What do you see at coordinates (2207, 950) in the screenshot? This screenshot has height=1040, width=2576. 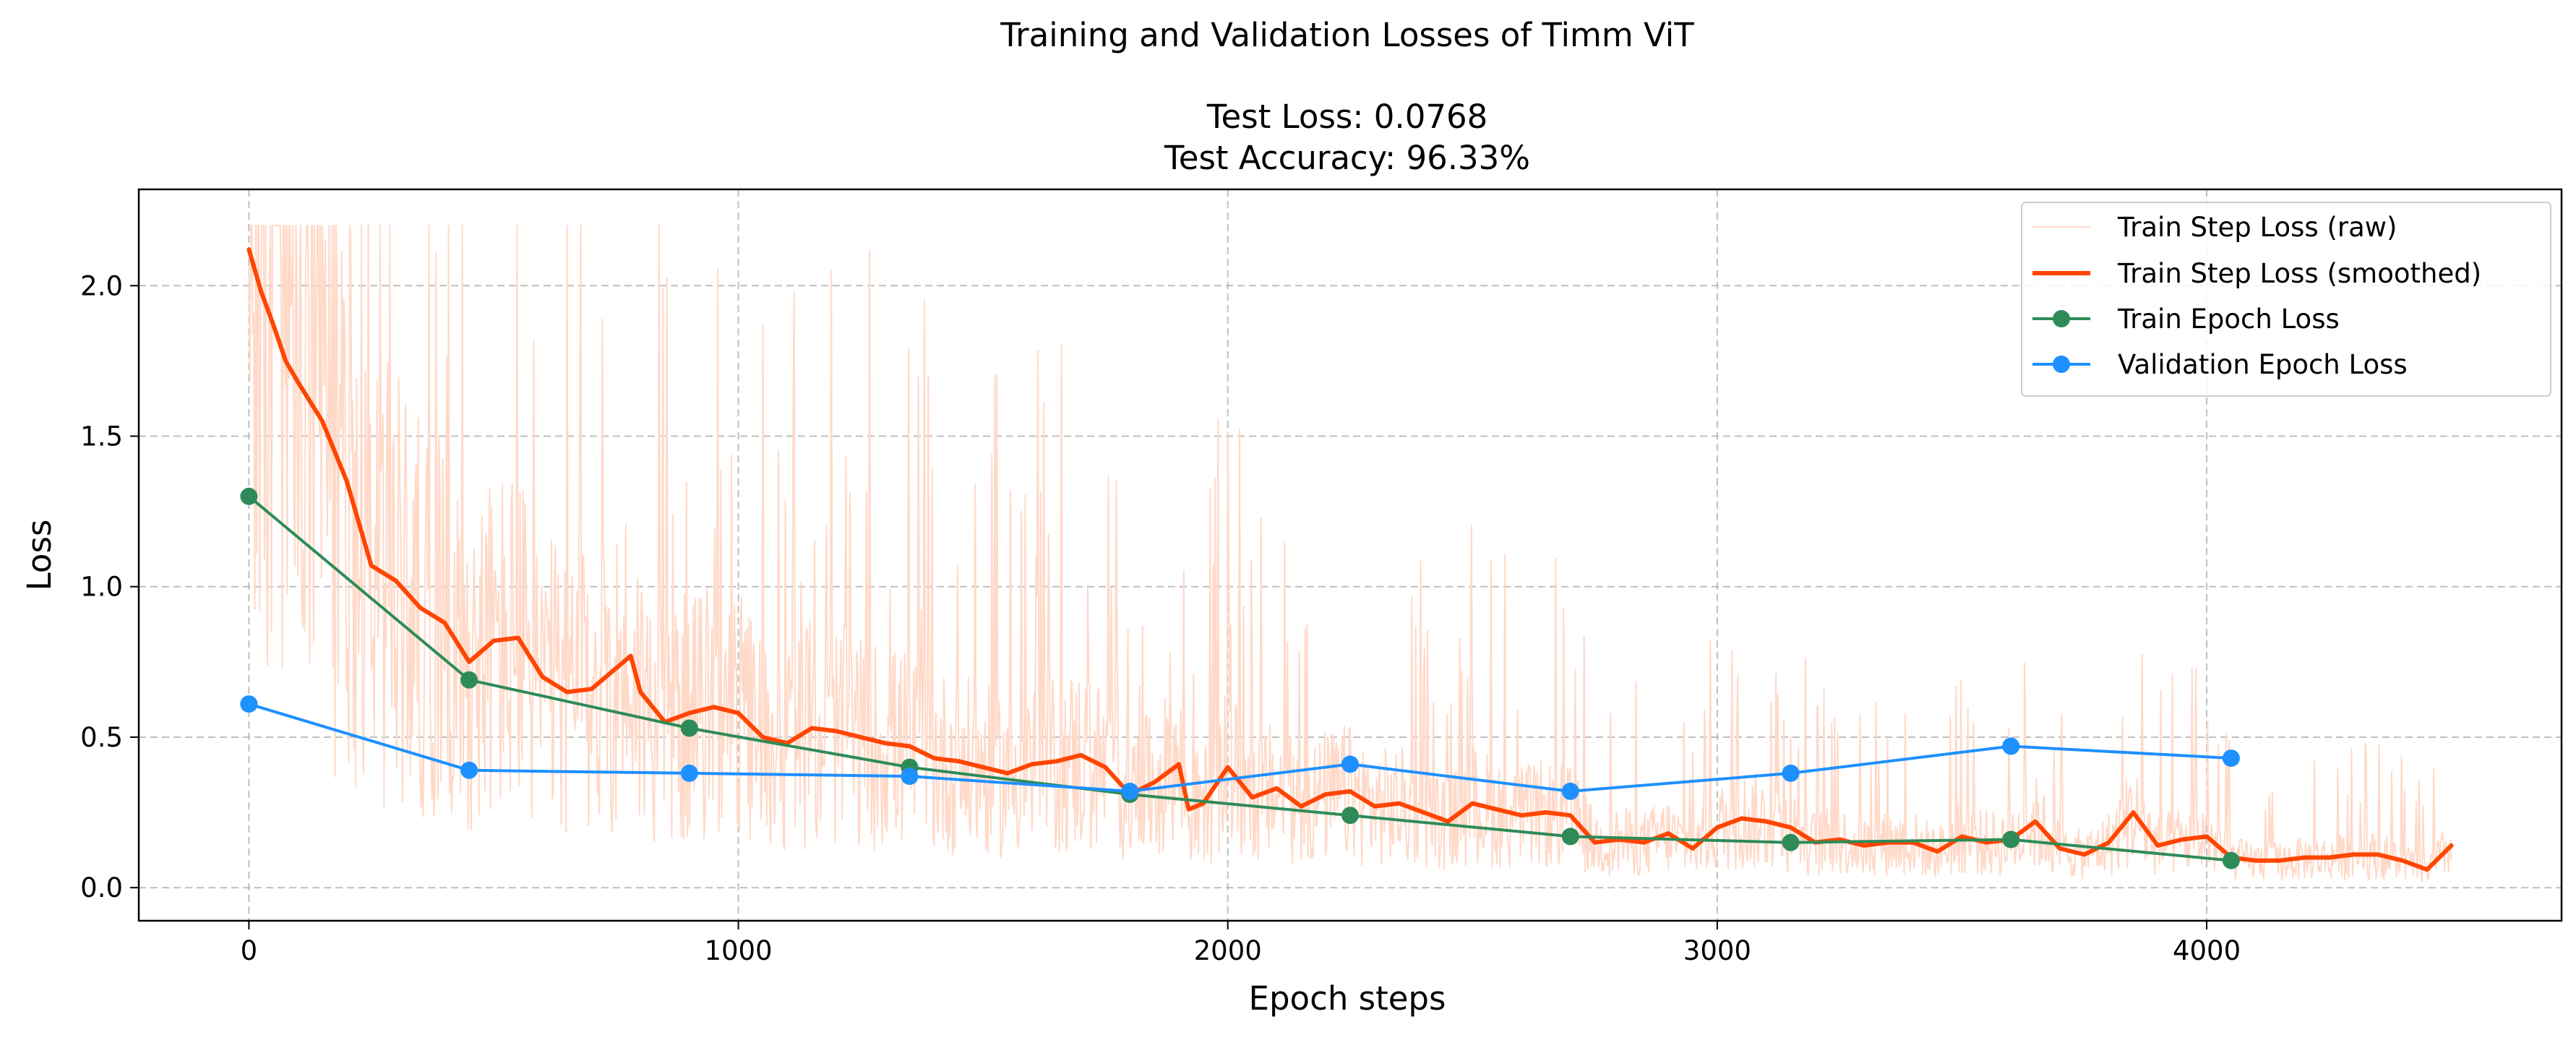 I see `x-tick-label: 4000` at bounding box center [2207, 950].